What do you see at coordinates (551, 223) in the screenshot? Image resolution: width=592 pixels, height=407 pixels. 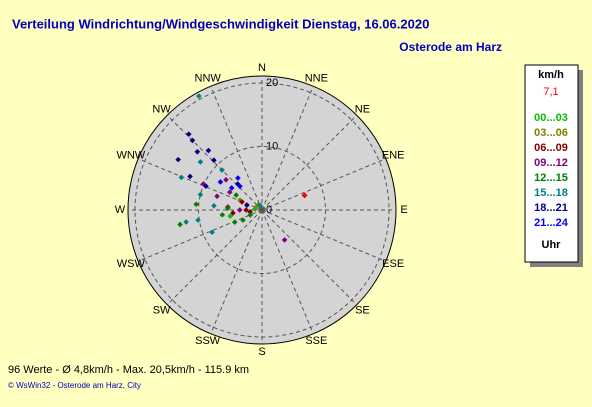 I see `legend-label: 21...24` at bounding box center [551, 223].